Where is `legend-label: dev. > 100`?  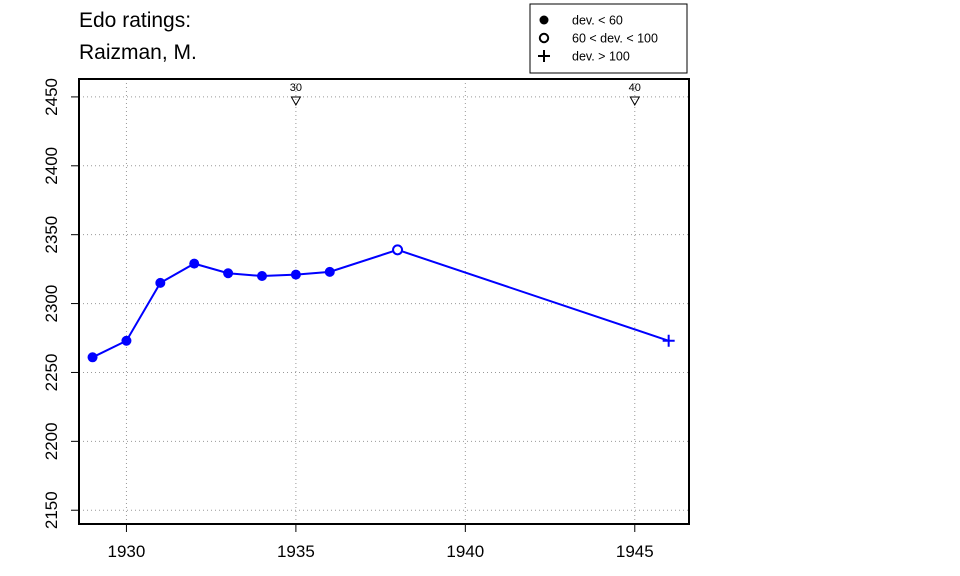
legend-label: dev. > 100 is located at coordinates (601, 57).